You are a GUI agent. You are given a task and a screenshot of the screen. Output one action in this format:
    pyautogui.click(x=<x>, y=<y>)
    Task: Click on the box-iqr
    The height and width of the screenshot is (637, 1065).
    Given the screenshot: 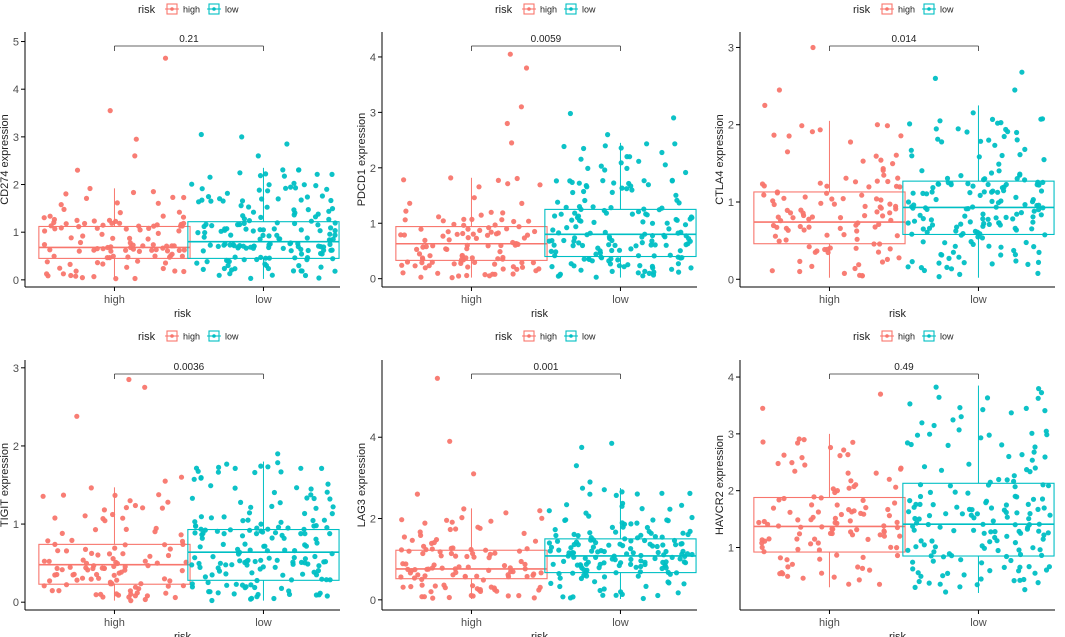 What is the action you would take?
    pyautogui.click(x=620, y=233)
    